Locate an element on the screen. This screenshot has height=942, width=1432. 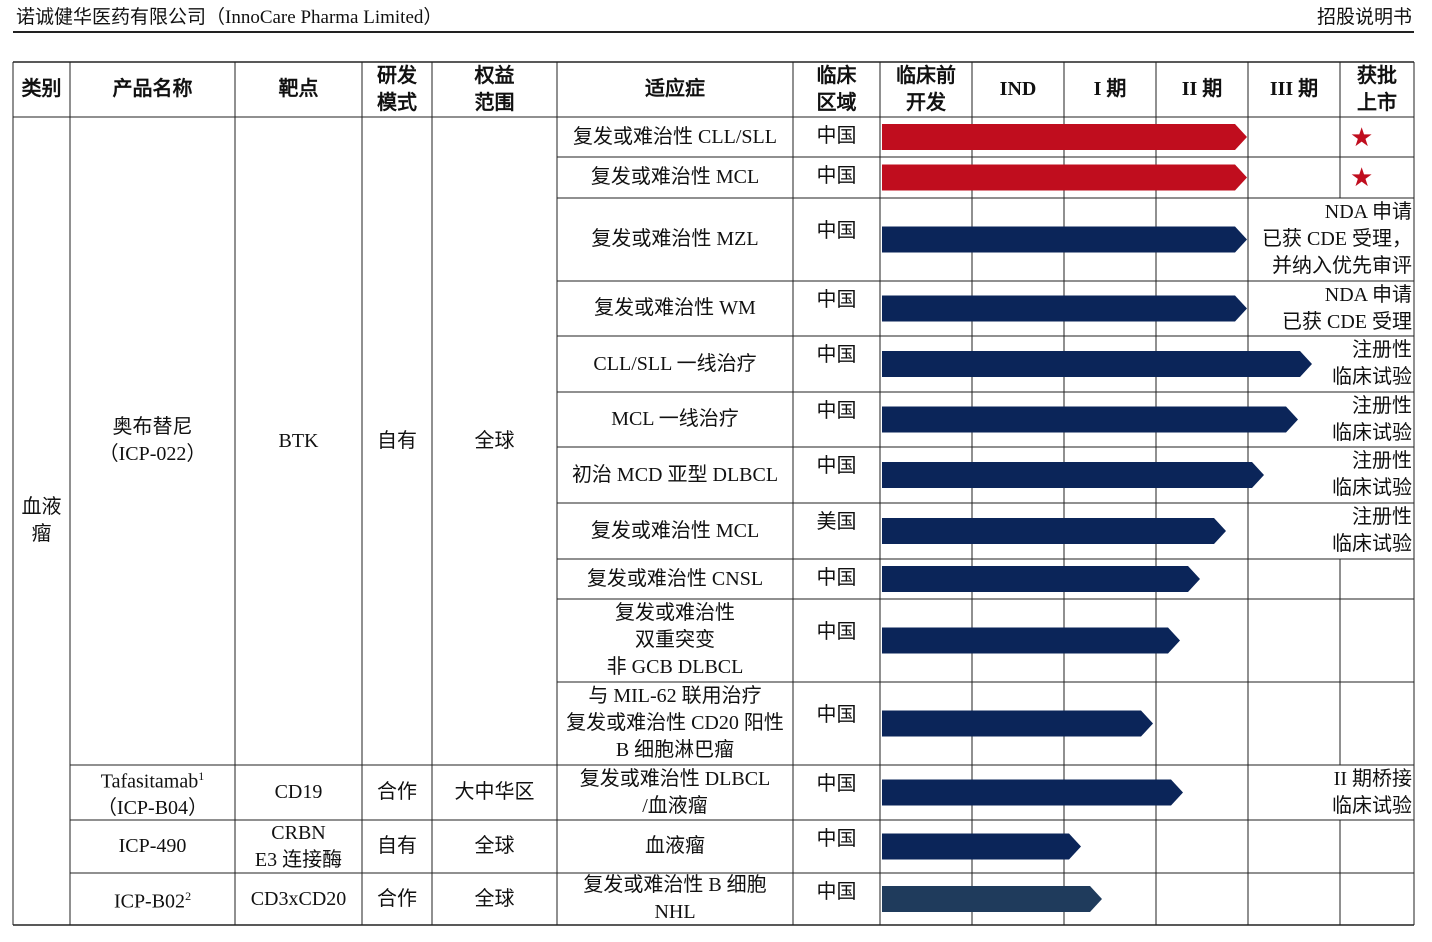
target: BTK is located at coordinates (298, 440).